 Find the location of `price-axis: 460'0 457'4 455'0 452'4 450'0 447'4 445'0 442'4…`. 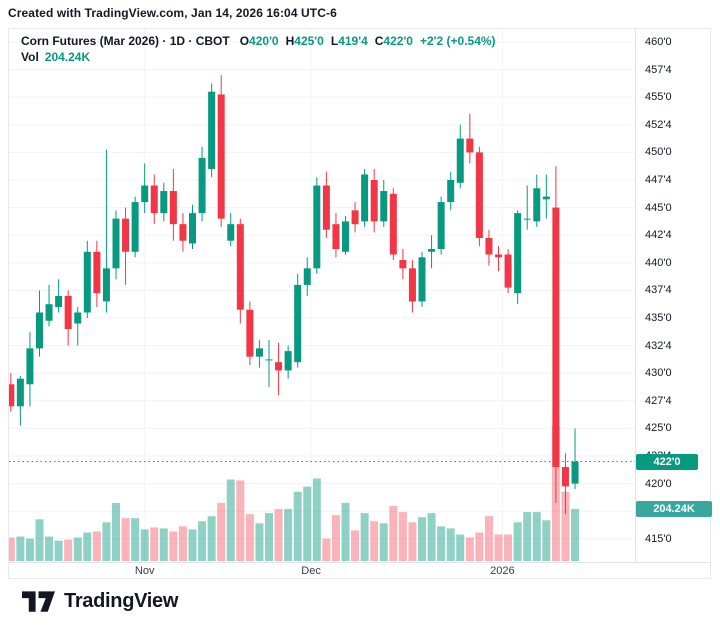

price-axis: 460'0 457'4 455'0 452'4 450'0 447'4 445'0 442'4… is located at coordinates (673, 295).